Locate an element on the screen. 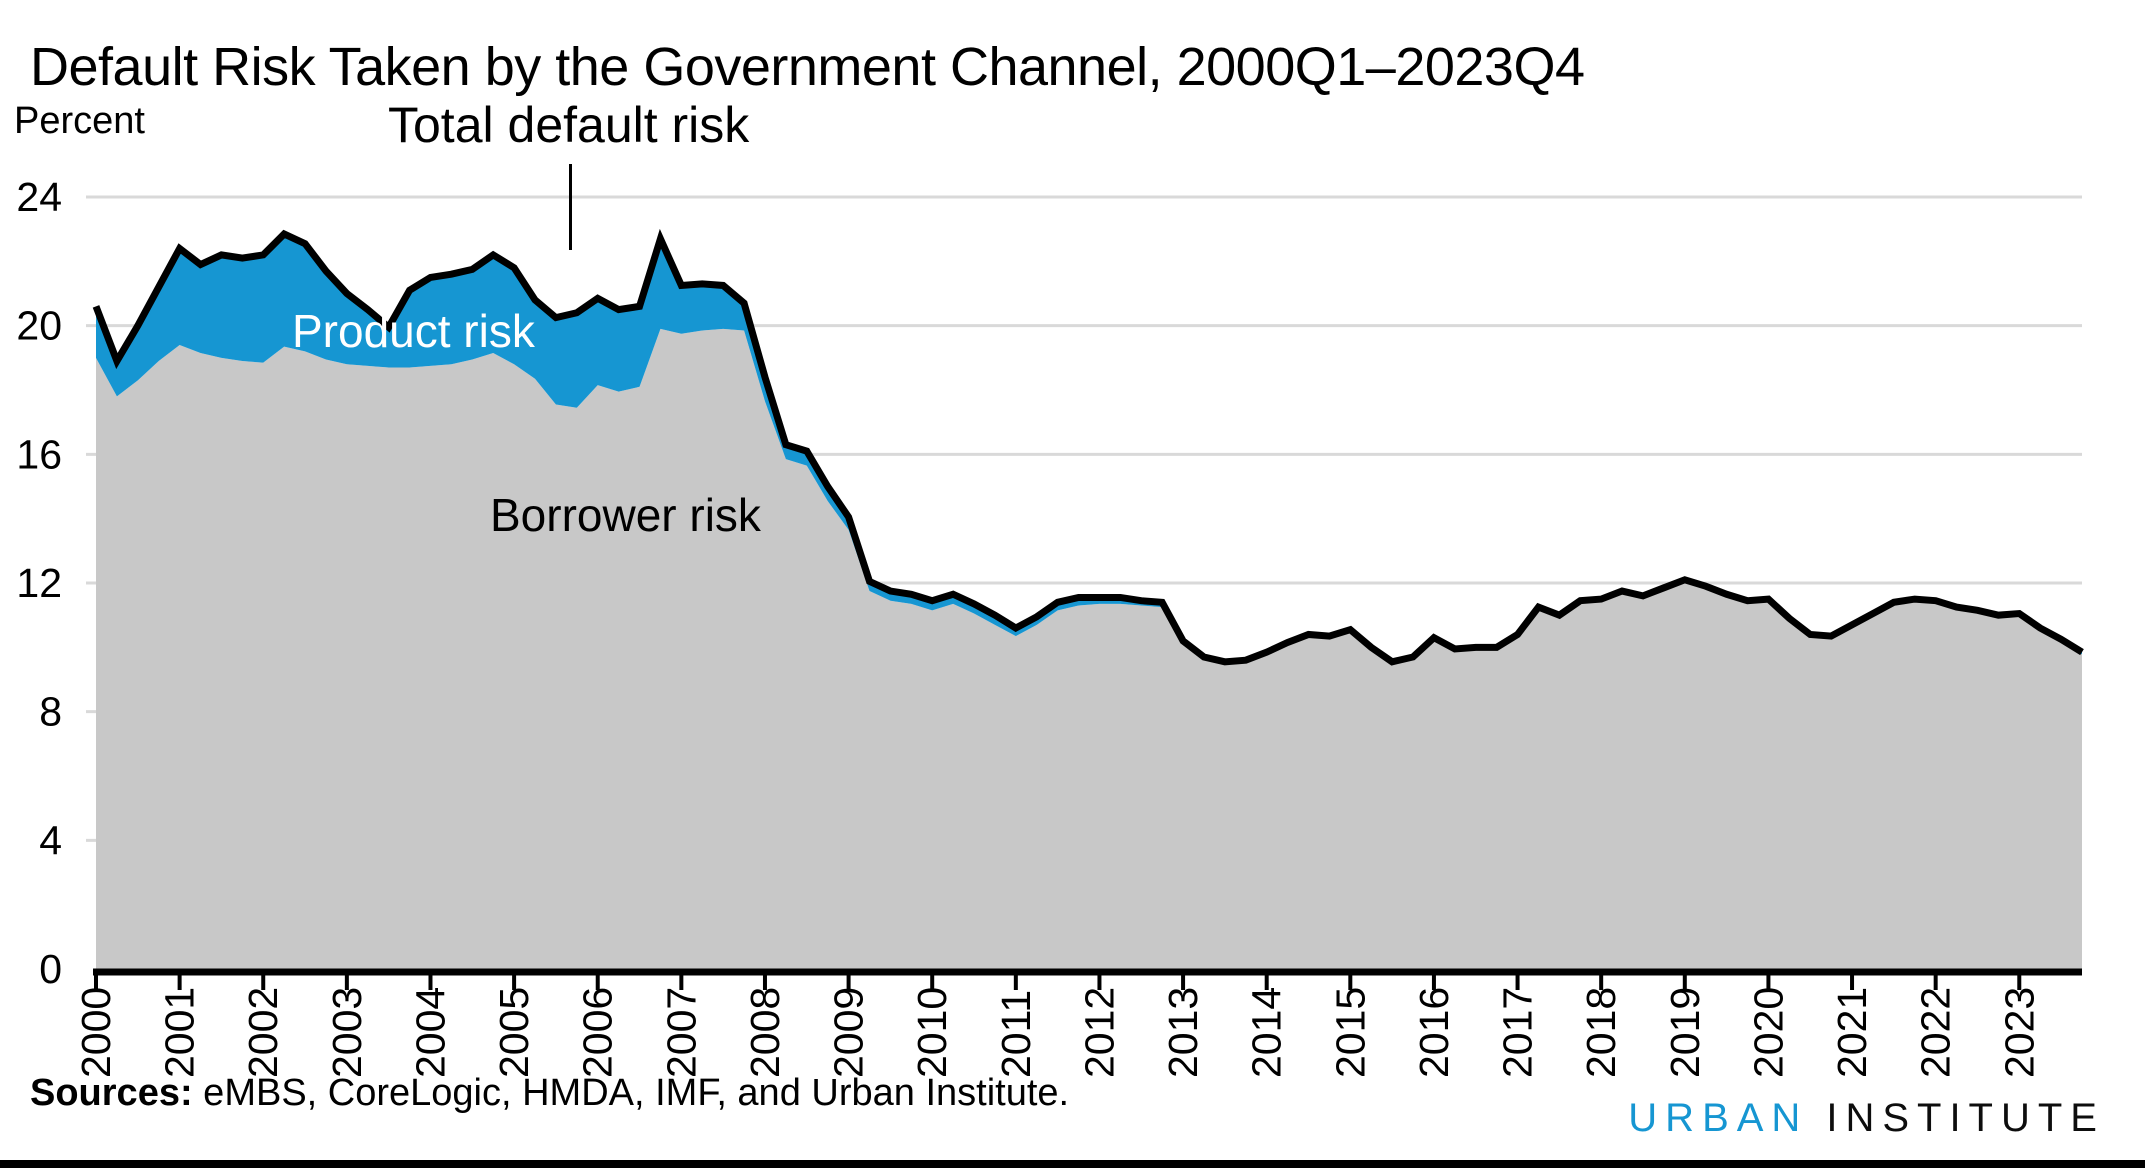  x-tick-label-2019: 2019 is located at coordinates (1685, 1032).